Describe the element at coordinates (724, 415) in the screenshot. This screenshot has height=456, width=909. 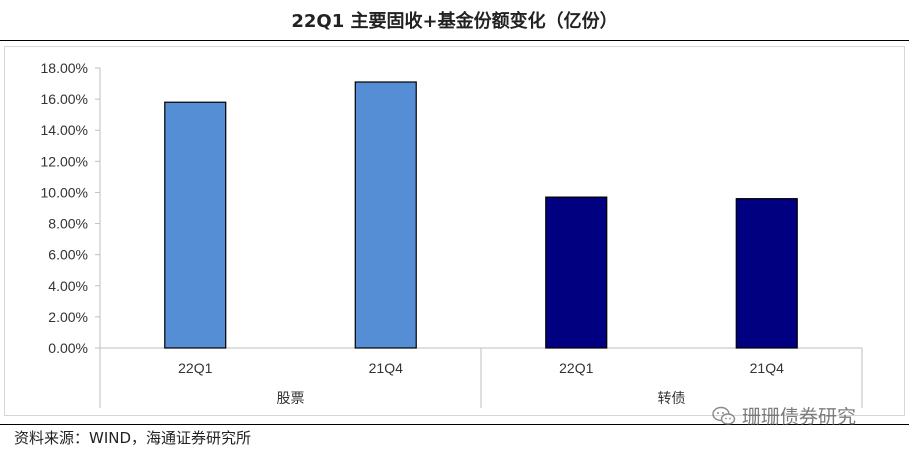
I see `wechat-icon` at that location.